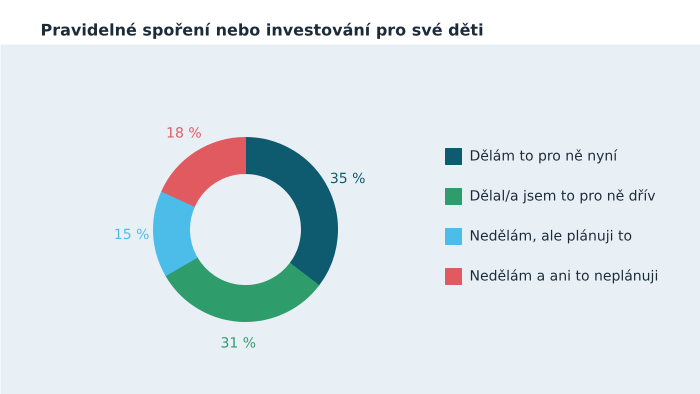 The height and width of the screenshot is (394, 700). Describe the element at coordinates (238, 343) in the screenshot. I see `data-label: 31 %` at that location.